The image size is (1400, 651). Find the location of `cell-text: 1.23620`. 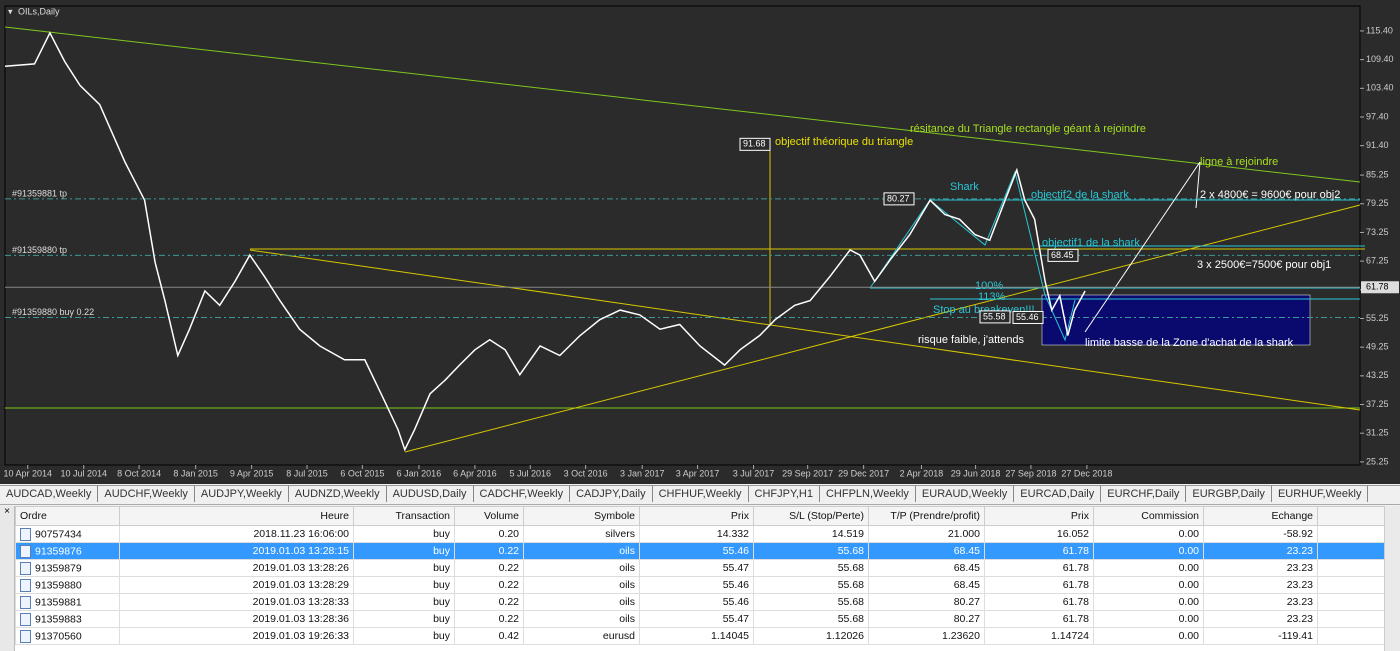

cell-text: 1.23620 is located at coordinates (961, 636).